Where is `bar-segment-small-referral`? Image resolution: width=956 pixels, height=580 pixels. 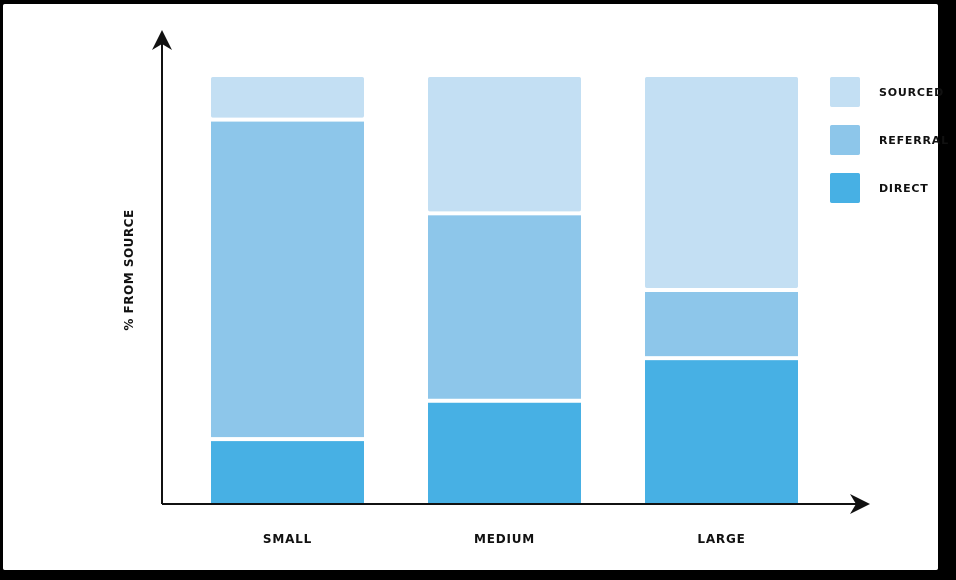 bar-segment-small-referral is located at coordinates (287, 279).